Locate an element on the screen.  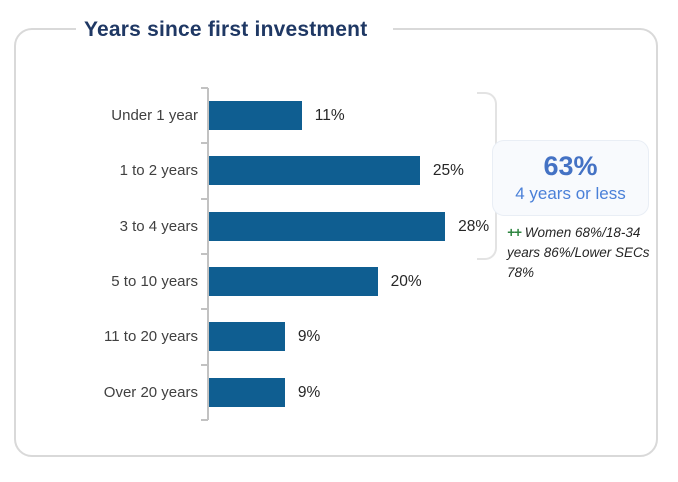
category-label: 1 to 2 years is located at coordinates (158, 171).